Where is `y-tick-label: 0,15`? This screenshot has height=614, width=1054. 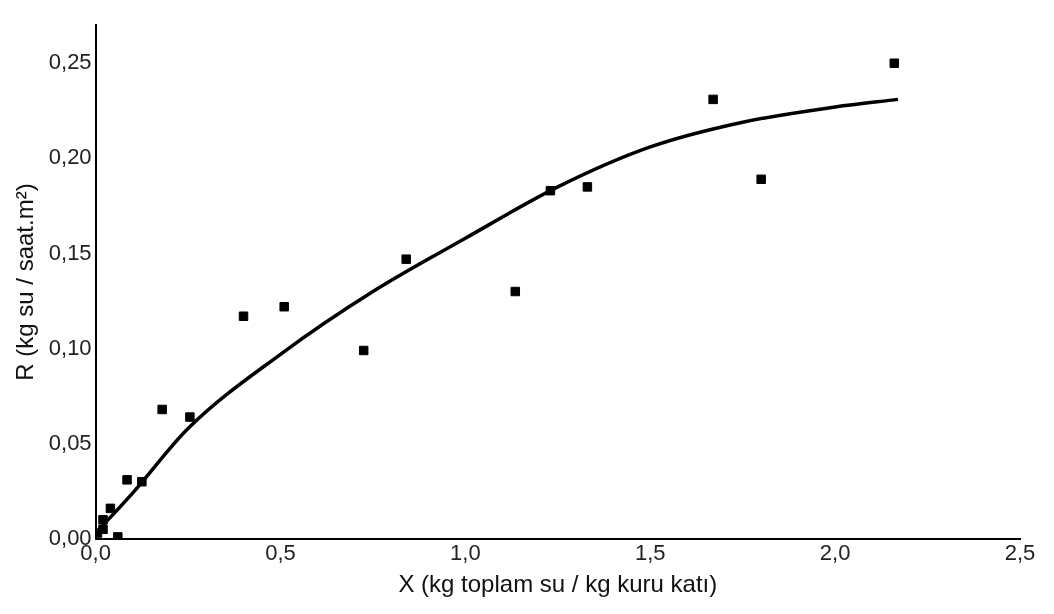
y-tick-label: 0,15 is located at coordinates (70, 252).